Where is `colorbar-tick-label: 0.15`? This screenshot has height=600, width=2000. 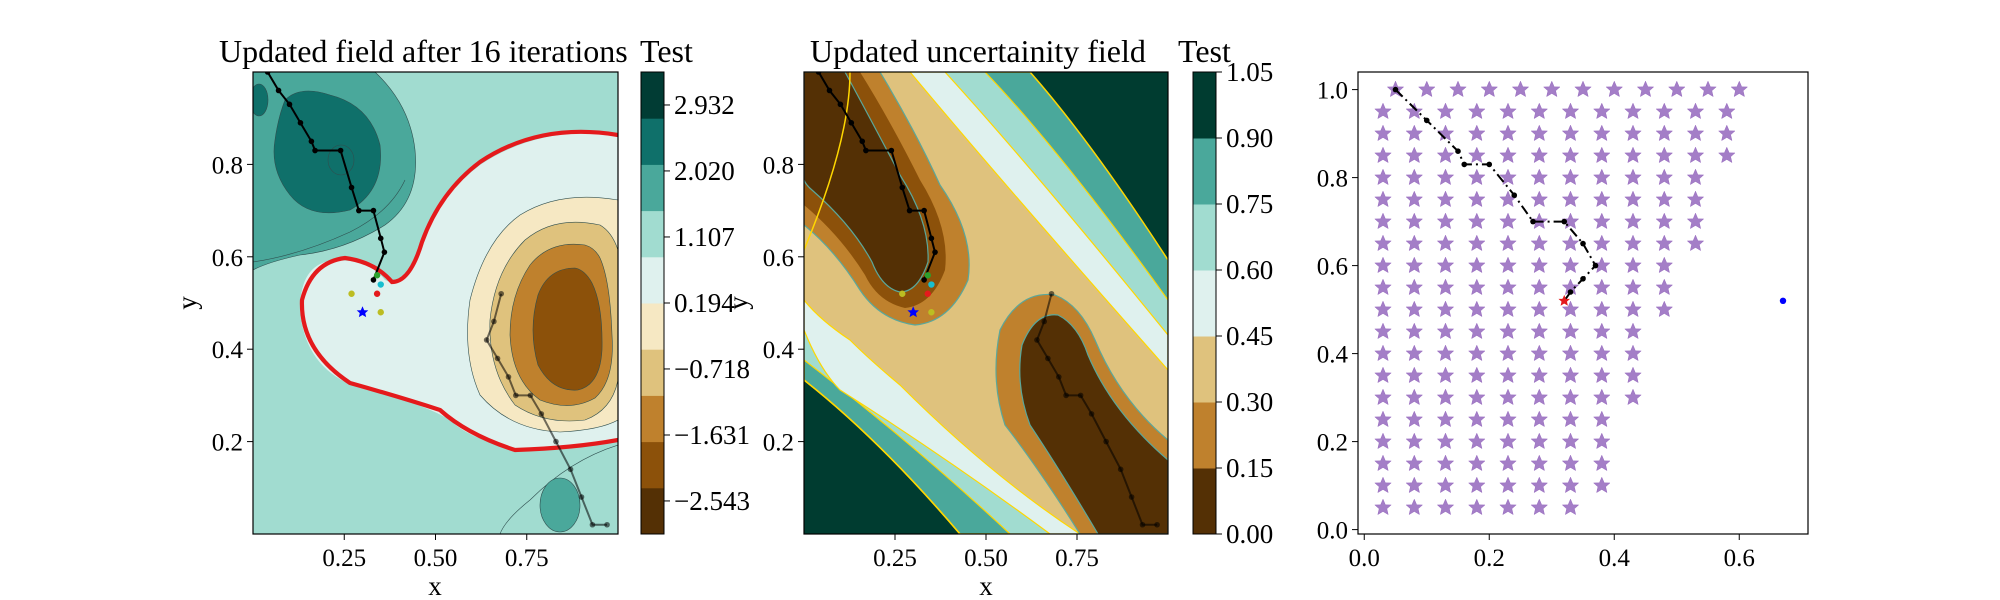 colorbar-tick-label: 0.15 is located at coordinates (1249, 468).